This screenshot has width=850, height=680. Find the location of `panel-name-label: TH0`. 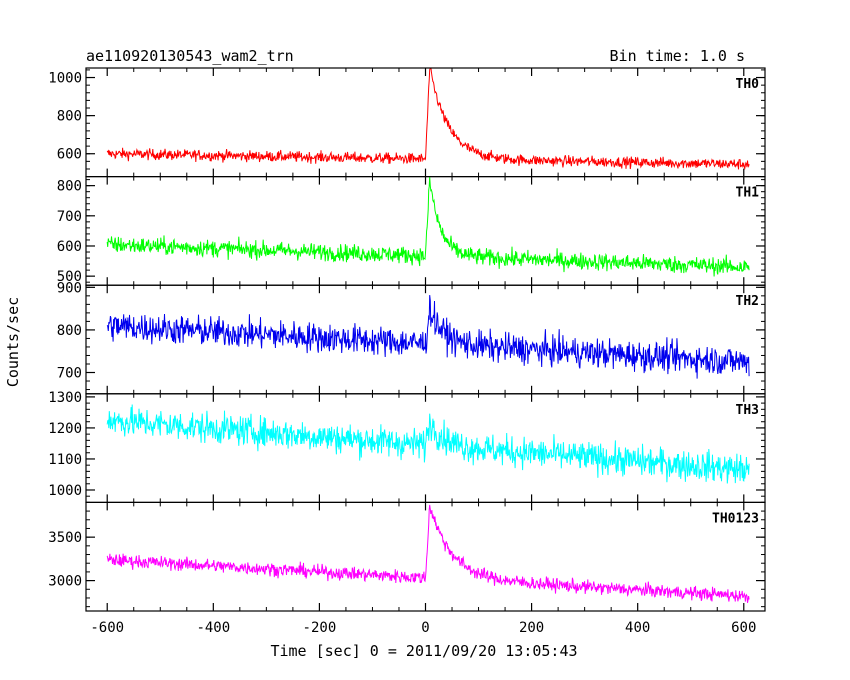

panel-name-label: TH0 is located at coordinates (748, 84).